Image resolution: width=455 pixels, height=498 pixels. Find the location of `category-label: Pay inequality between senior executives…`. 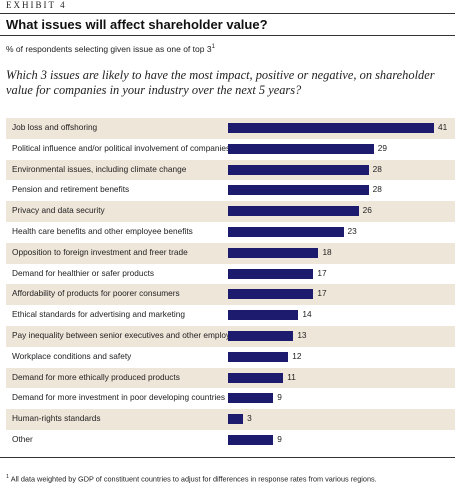

category-label: Pay inequality between senior executives… is located at coordinates (128, 335).